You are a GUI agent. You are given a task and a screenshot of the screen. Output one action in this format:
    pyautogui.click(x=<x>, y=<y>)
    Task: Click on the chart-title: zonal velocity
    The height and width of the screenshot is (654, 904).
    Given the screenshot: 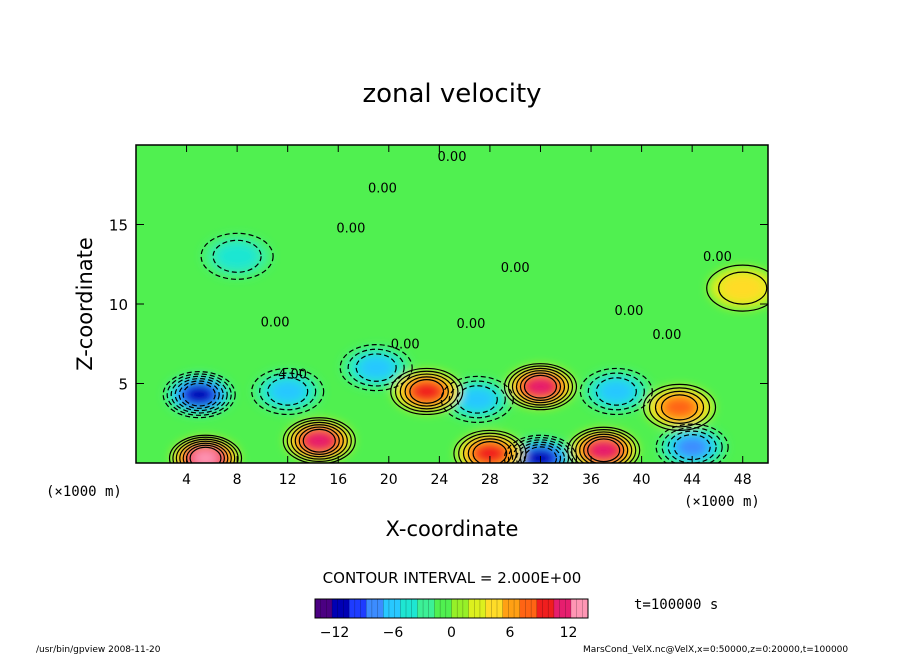 What is the action you would take?
    pyautogui.click(x=451, y=94)
    